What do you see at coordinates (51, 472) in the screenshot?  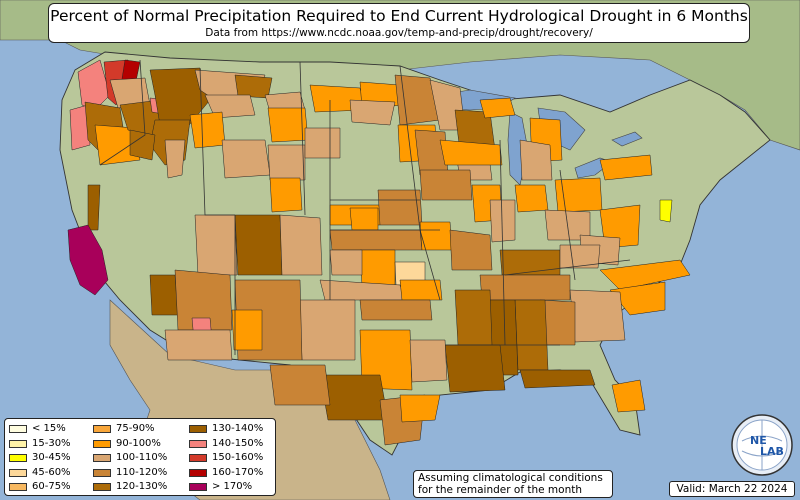 I see `legend-label: 45-60%` at bounding box center [51, 472].